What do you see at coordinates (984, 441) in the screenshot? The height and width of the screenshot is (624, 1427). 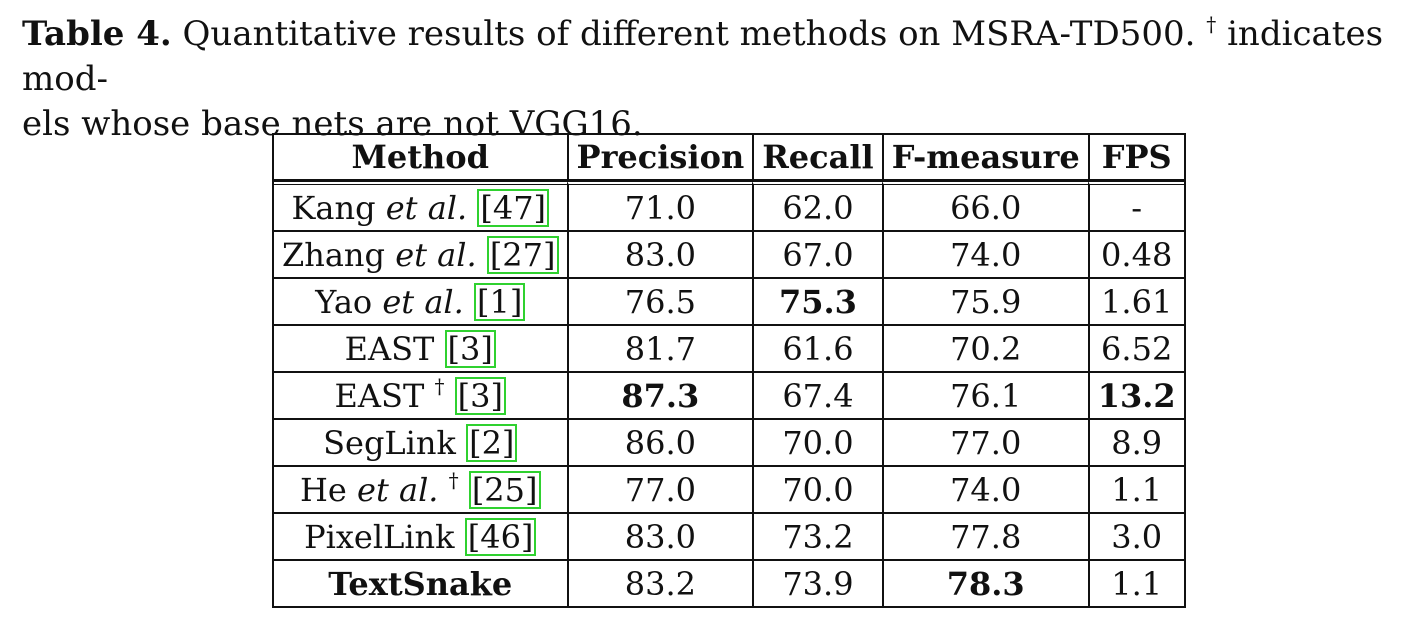 I see `f-measure-cell: 77.0` at bounding box center [984, 441].